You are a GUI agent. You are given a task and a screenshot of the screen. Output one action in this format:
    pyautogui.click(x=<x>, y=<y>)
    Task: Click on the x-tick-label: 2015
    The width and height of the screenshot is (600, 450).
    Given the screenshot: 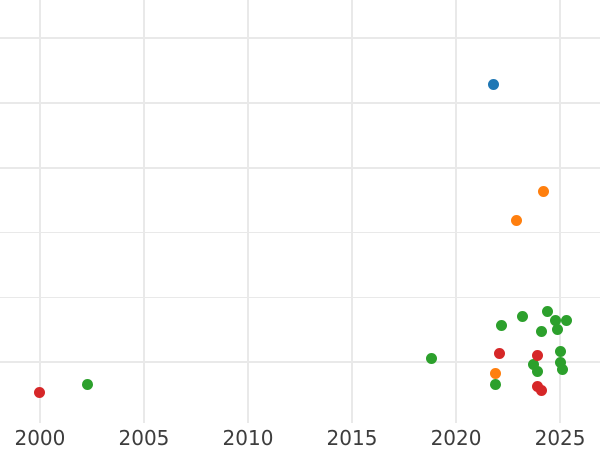 What is the action you would take?
    pyautogui.click(x=352, y=438)
    